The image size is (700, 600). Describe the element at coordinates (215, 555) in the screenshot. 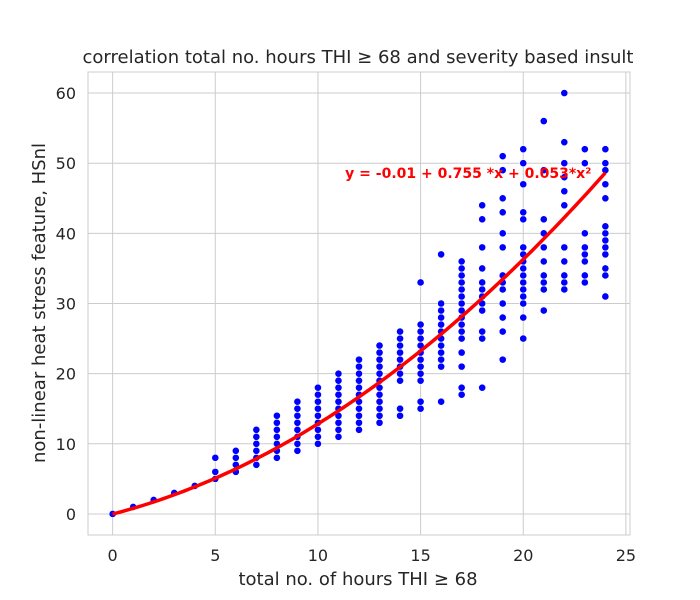

I see `x-tick-label: 5` at that location.